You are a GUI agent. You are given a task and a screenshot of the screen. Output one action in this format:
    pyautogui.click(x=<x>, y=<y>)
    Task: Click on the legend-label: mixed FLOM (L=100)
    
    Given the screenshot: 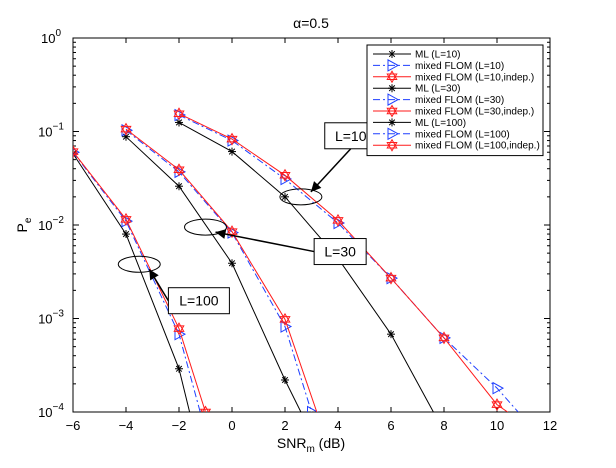 What is the action you would take?
    pyautogui.click(x=462, y=134)
    